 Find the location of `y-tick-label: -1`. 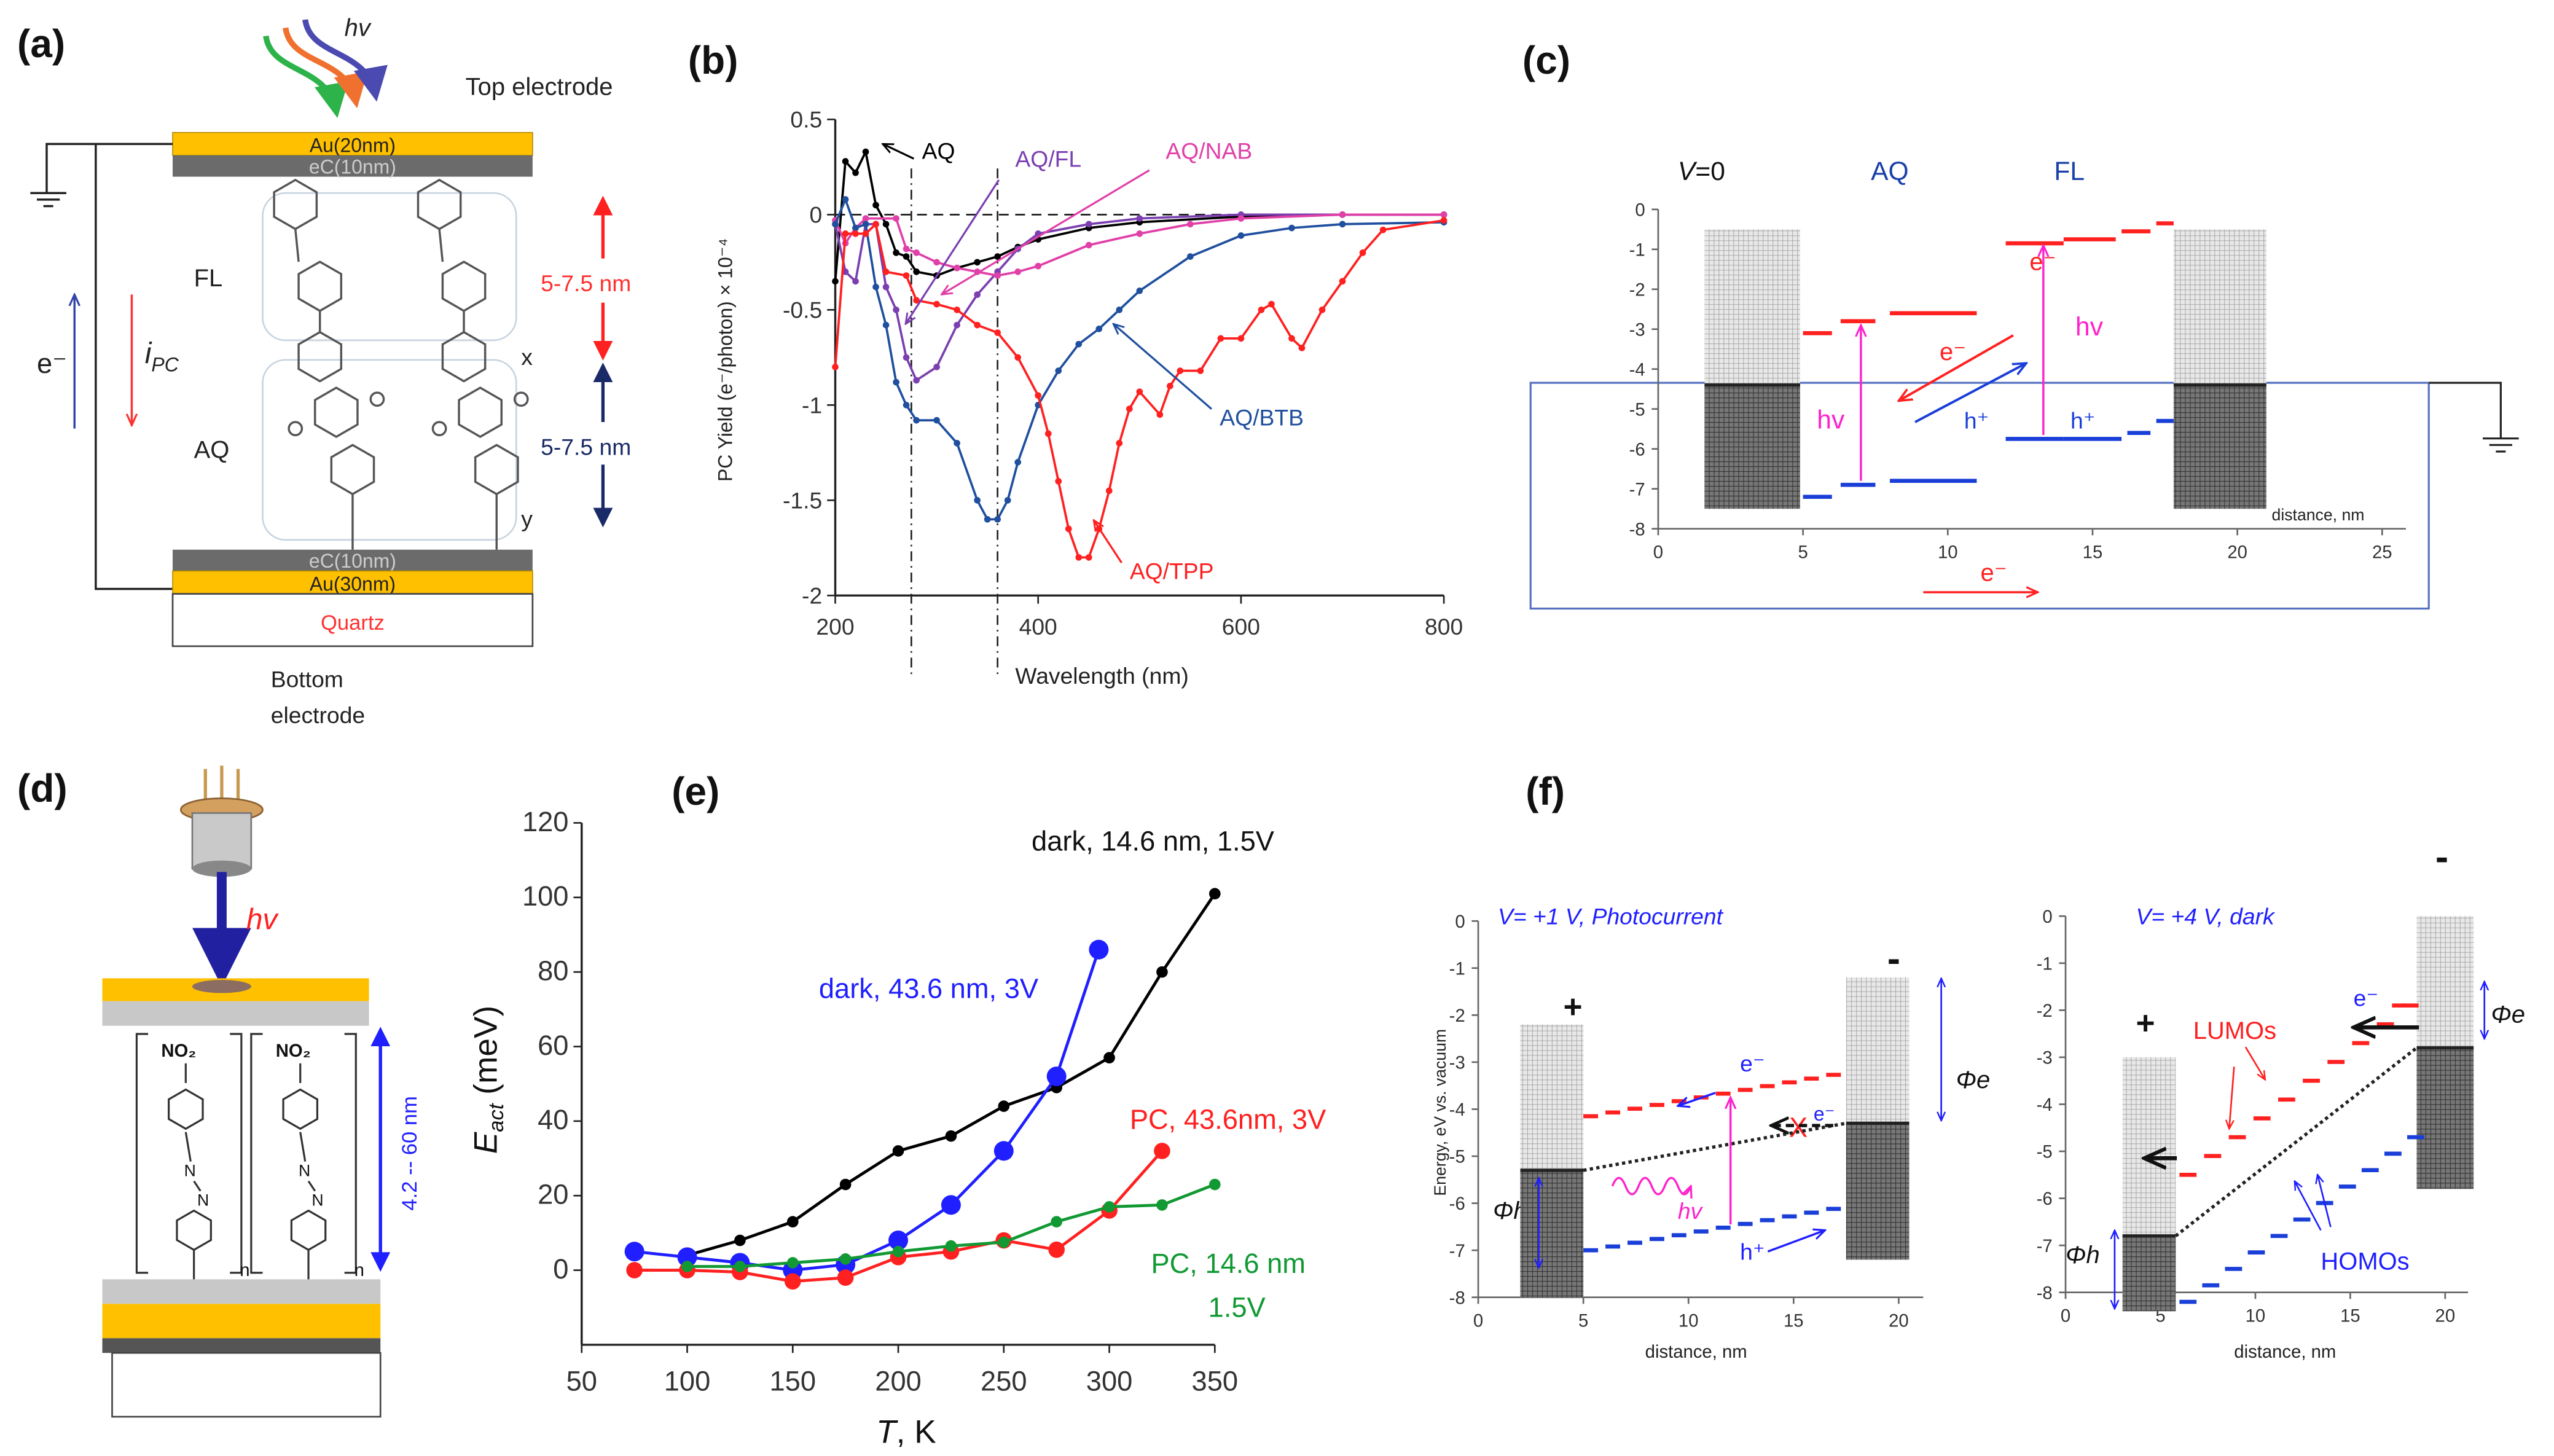

y-tick-label: -1 is located at coordinates (1457, 968).